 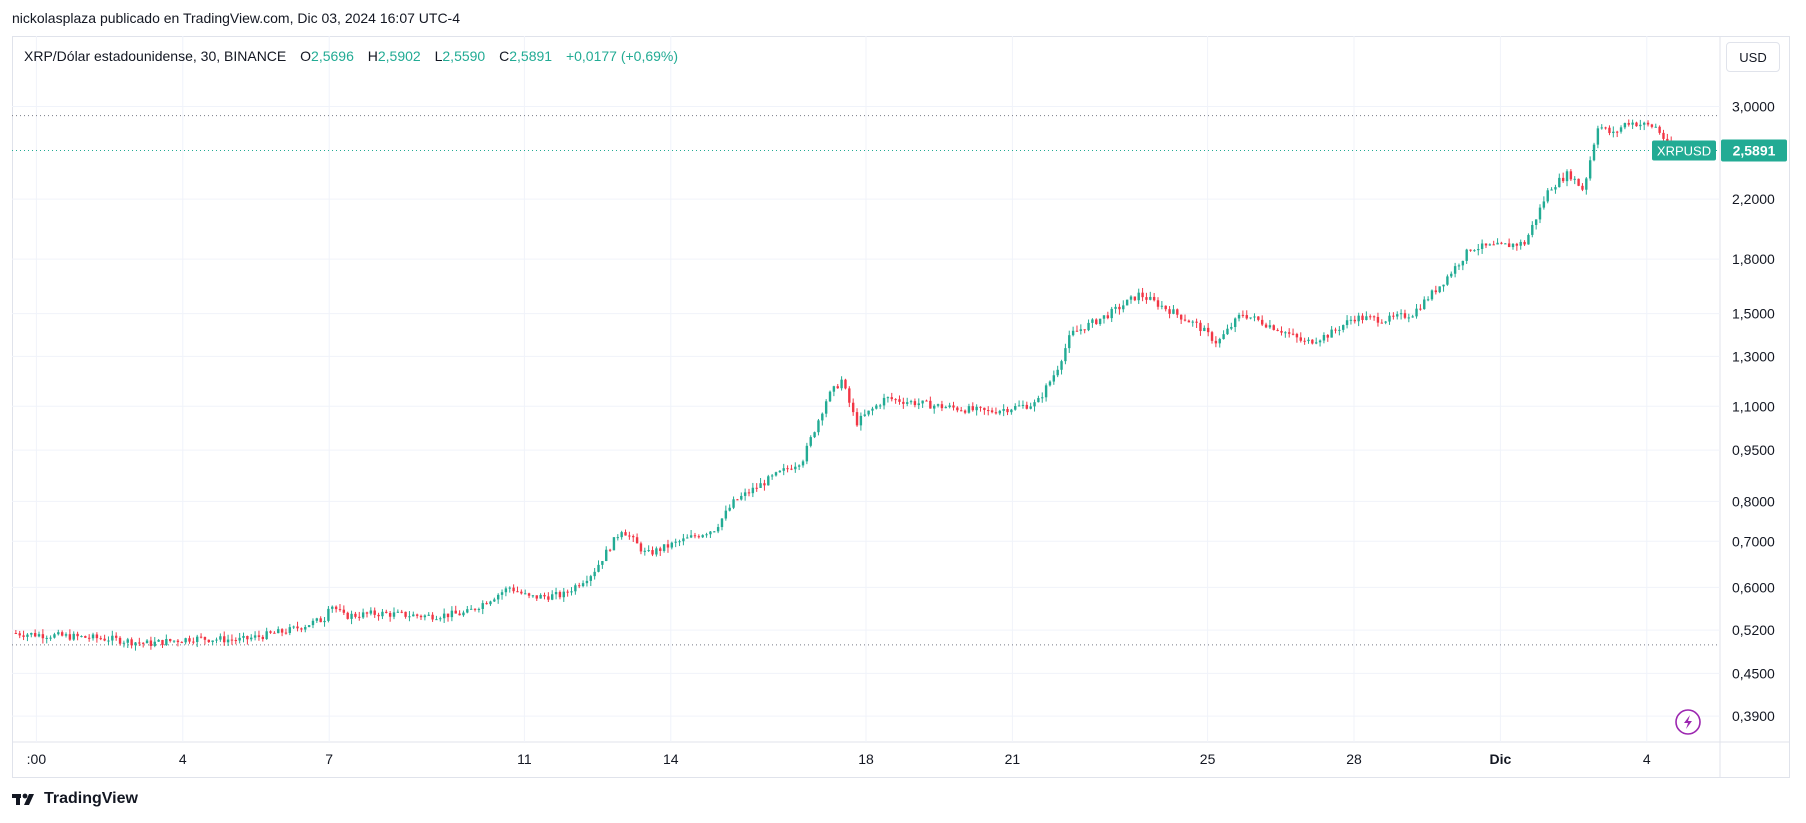 What do you see at coordinates (155, 56) in the screenshot?
I see `symbol-title: XRP/Dólar estadounidense, 30, BINANCE` at bounding box center [155, 56].